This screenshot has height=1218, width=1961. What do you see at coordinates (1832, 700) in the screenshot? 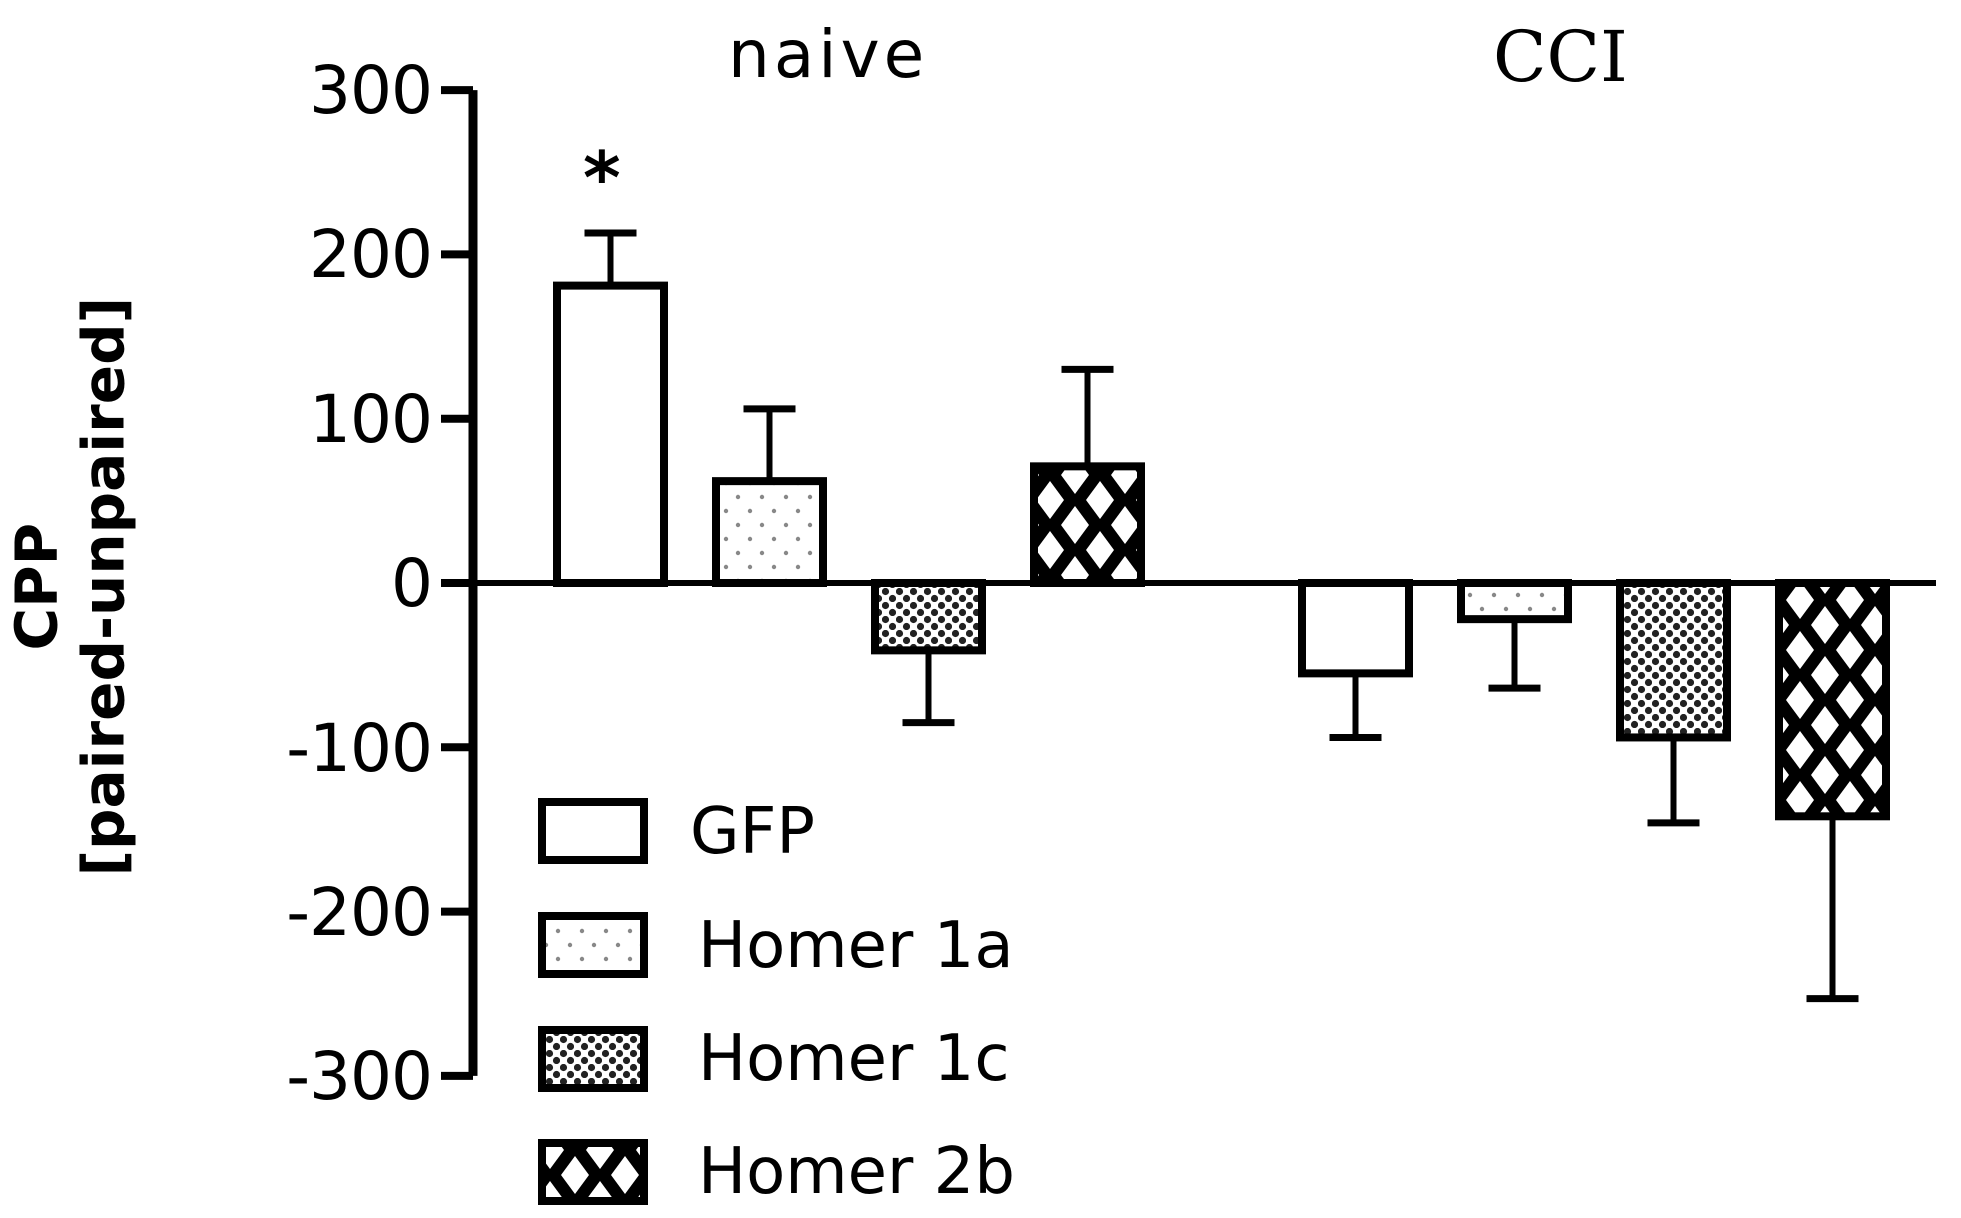
I see `bar-cci-homer2b` at bounding box center [1832, 700].